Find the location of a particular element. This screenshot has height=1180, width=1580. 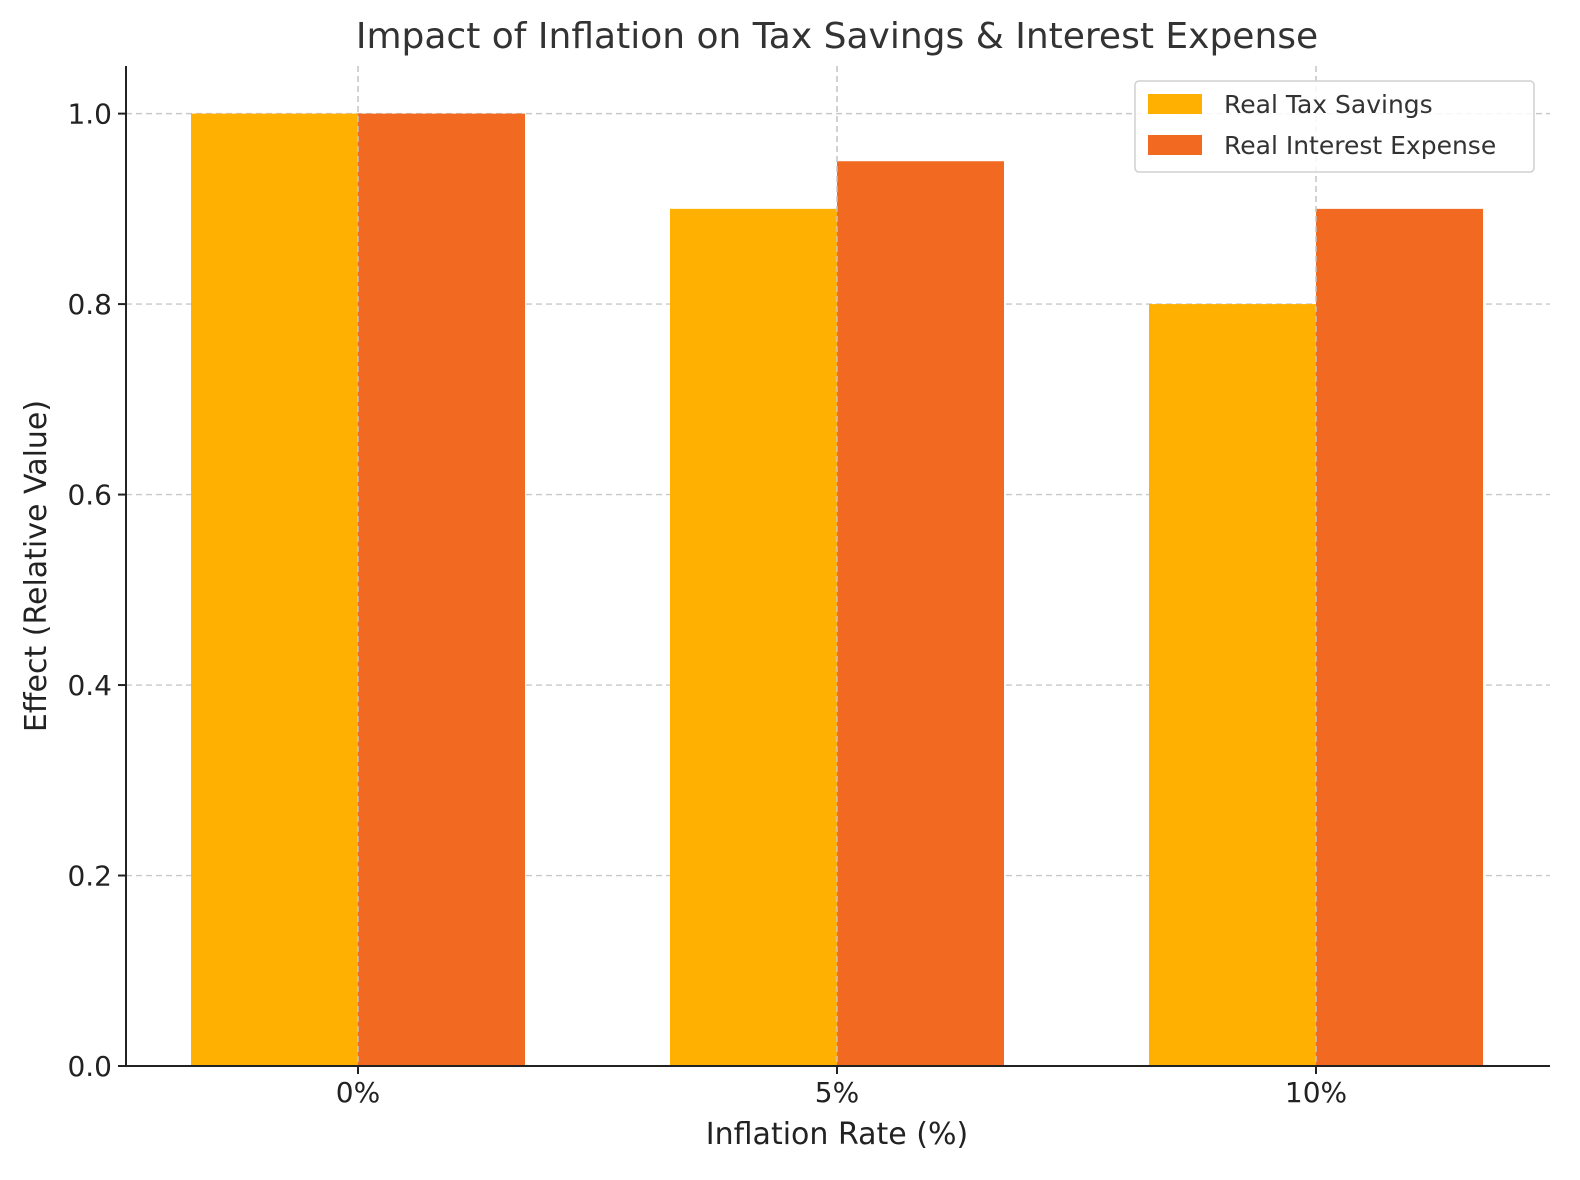

y-tick-label: 0.4 is located at coordinates (89, 685).